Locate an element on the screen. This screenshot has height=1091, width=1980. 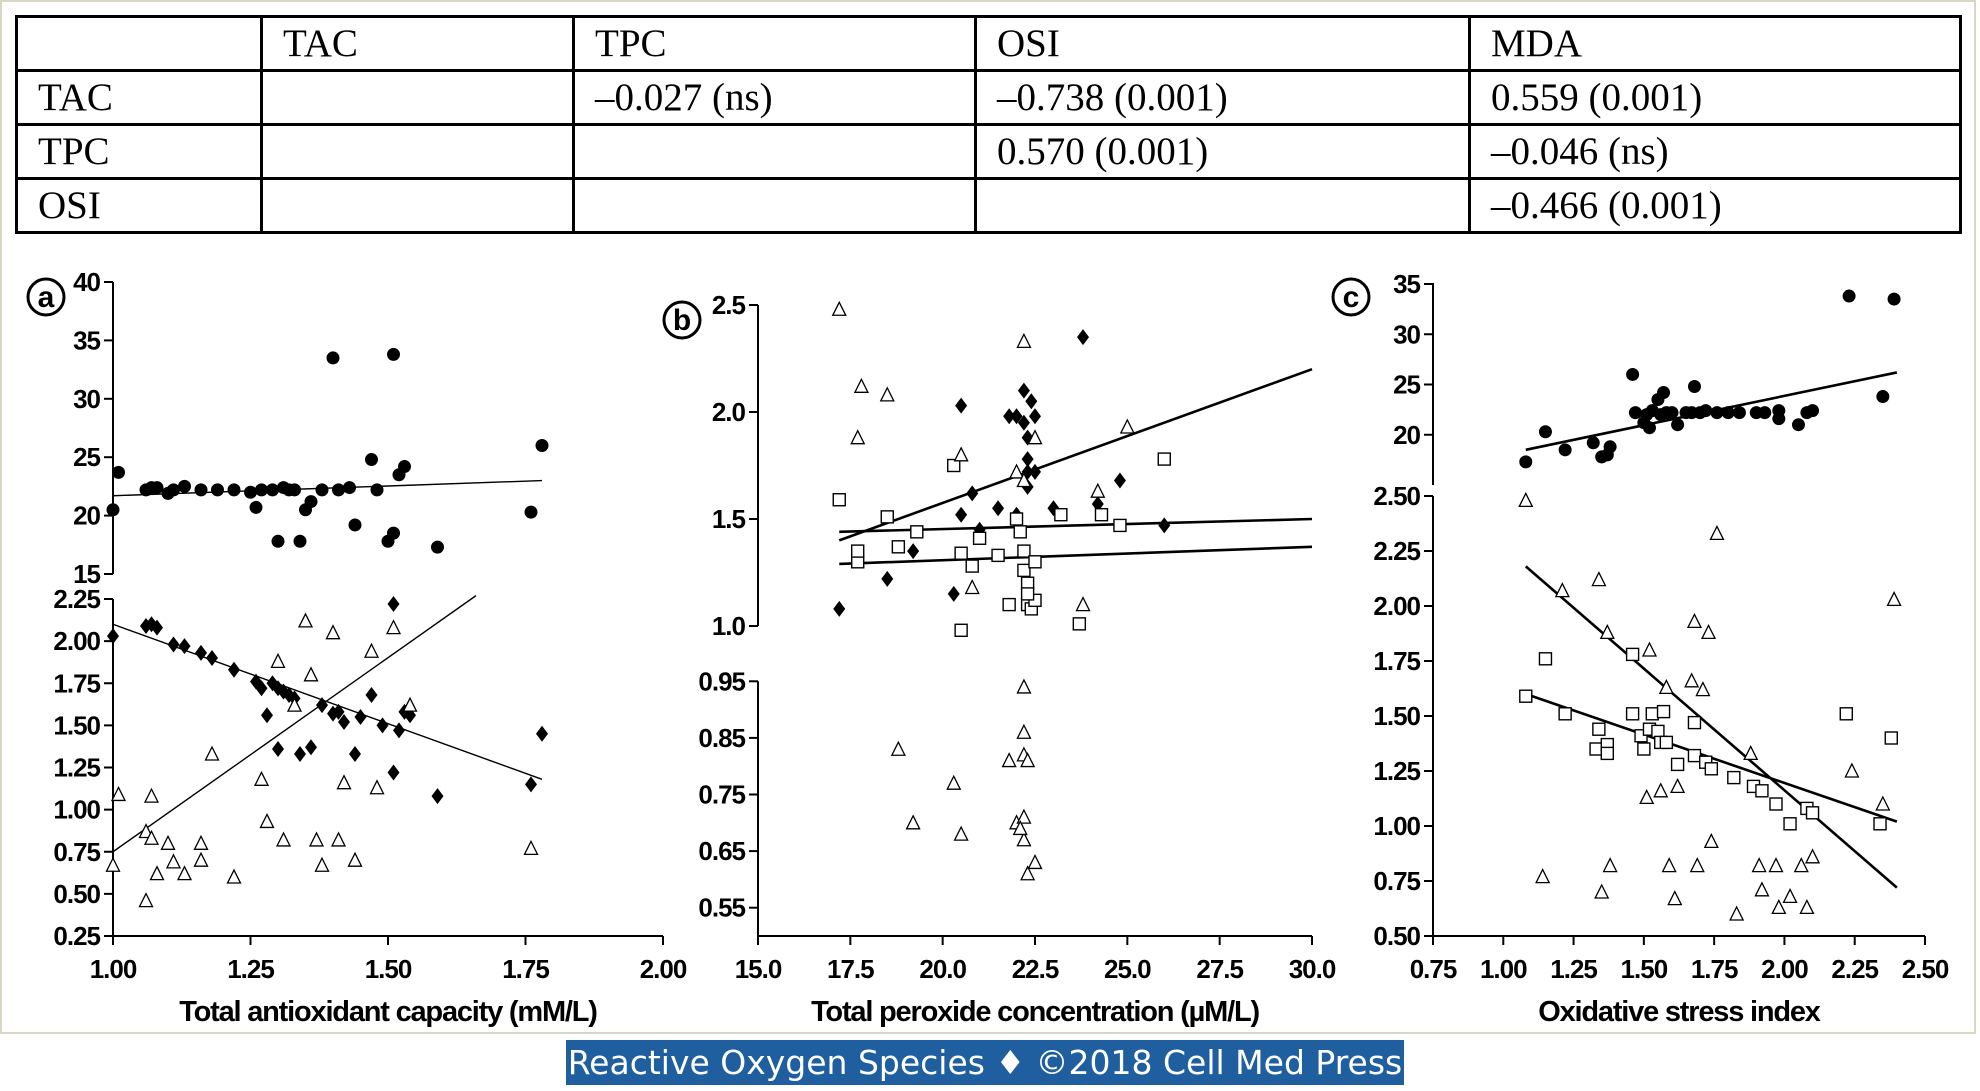
x-axis-label: Total peroxide concentration (µM/L) is located at coordinates (1035, 1012).